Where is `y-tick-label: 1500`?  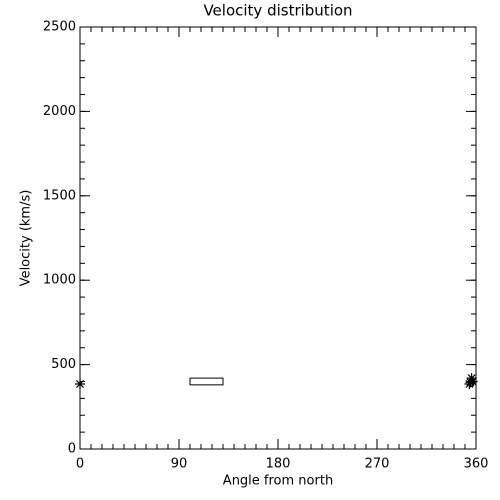
y-tick-label: 1500 is located at coordinates (59, 195).